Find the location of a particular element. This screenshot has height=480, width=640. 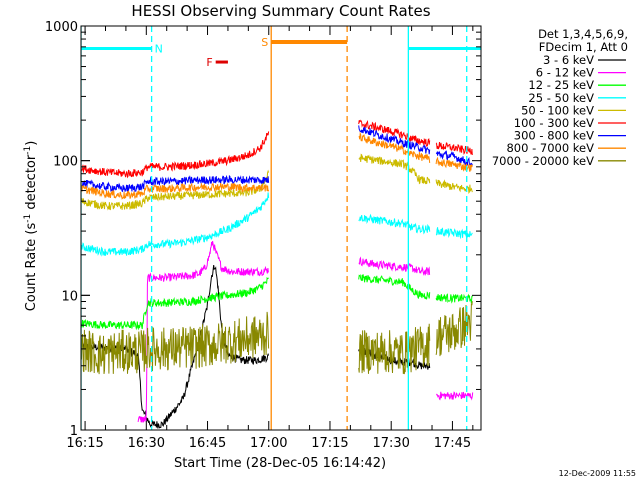

x-axis-label: Start Time (28-Dec-05 16:14:42) is located at coordinates (280, 463).